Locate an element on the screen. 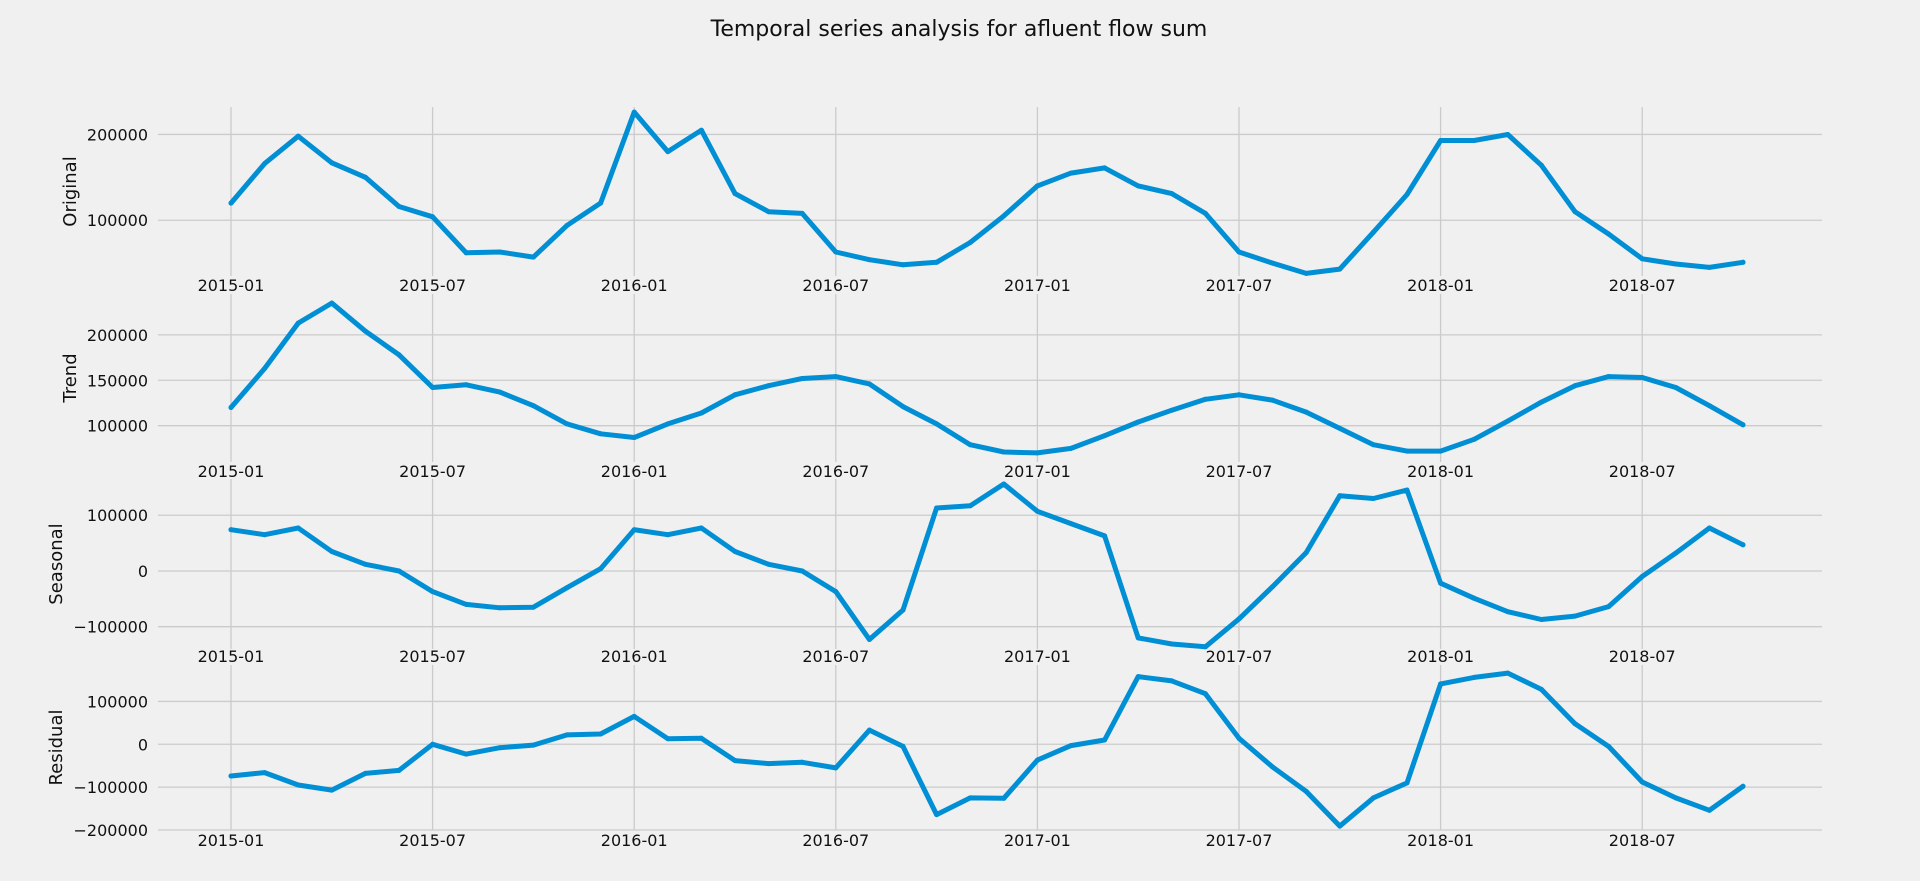 The width and height of the screenshot is (1920, 881). y-tick-label: 200000 is located at coordinates (117, 134).